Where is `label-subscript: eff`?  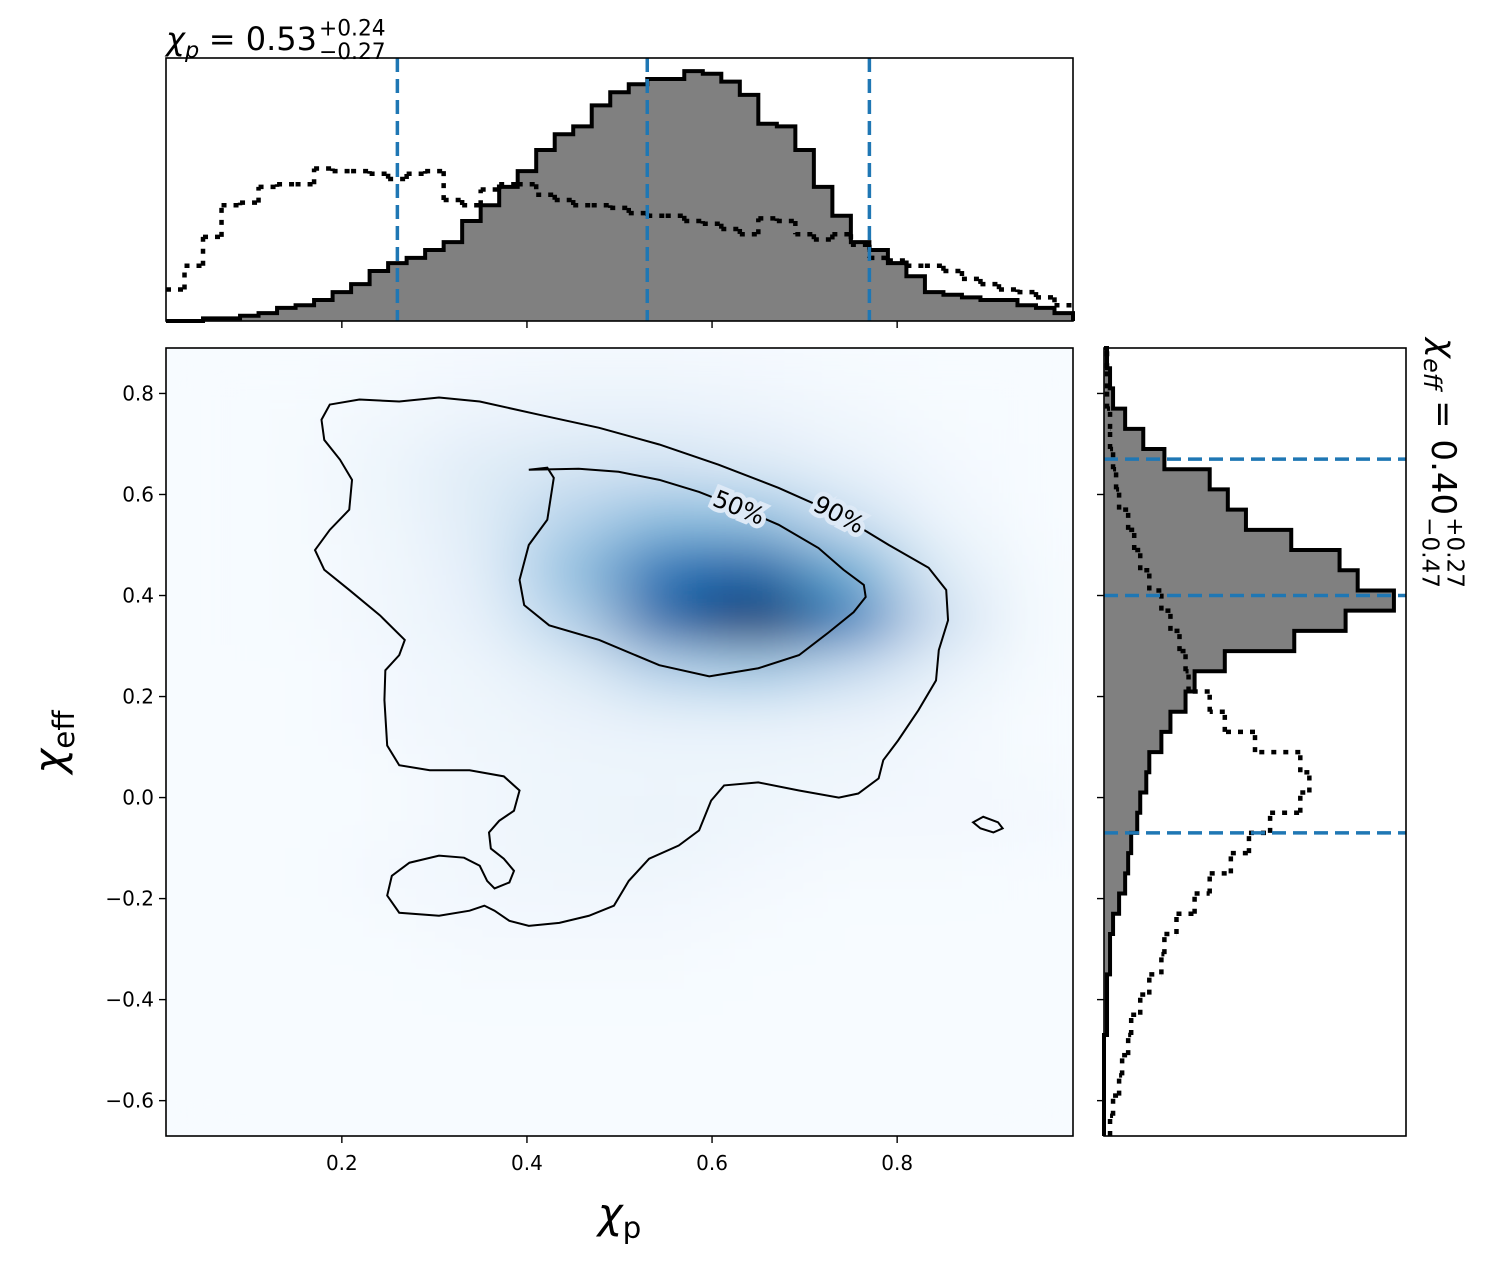
label-subscript: eff is located at coordinates (64, 729).